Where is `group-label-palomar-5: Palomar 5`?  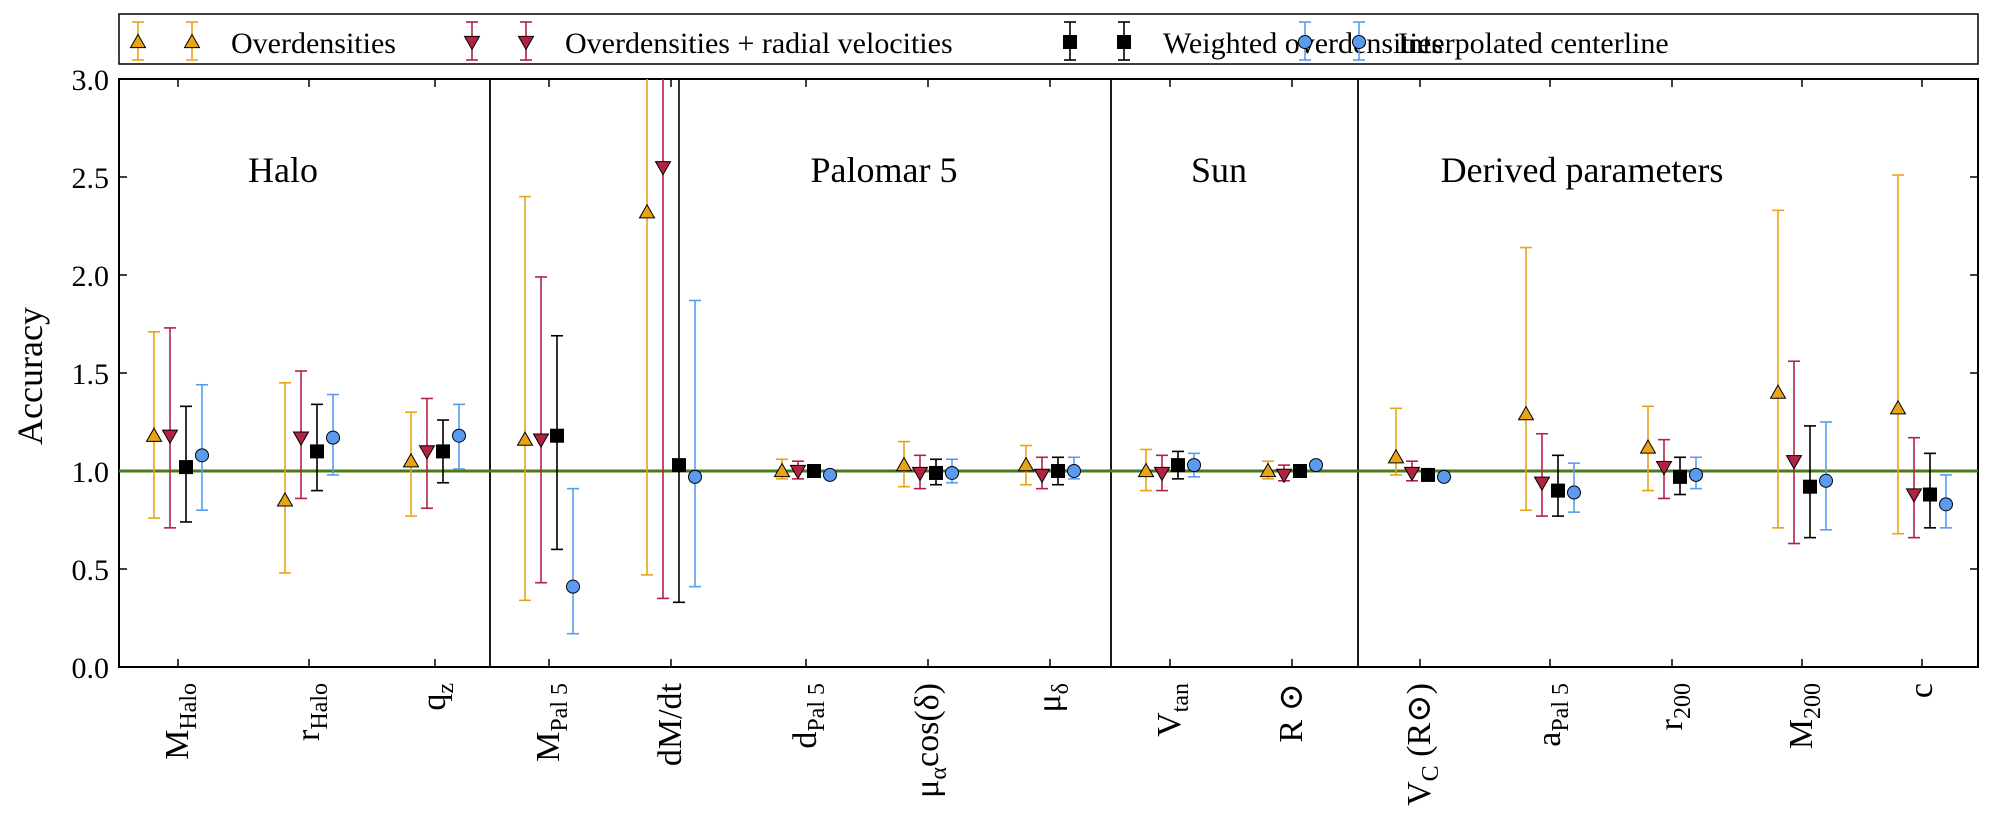
group-label-palomar-5: Palomar 5 is located at coordinates (884, 170).